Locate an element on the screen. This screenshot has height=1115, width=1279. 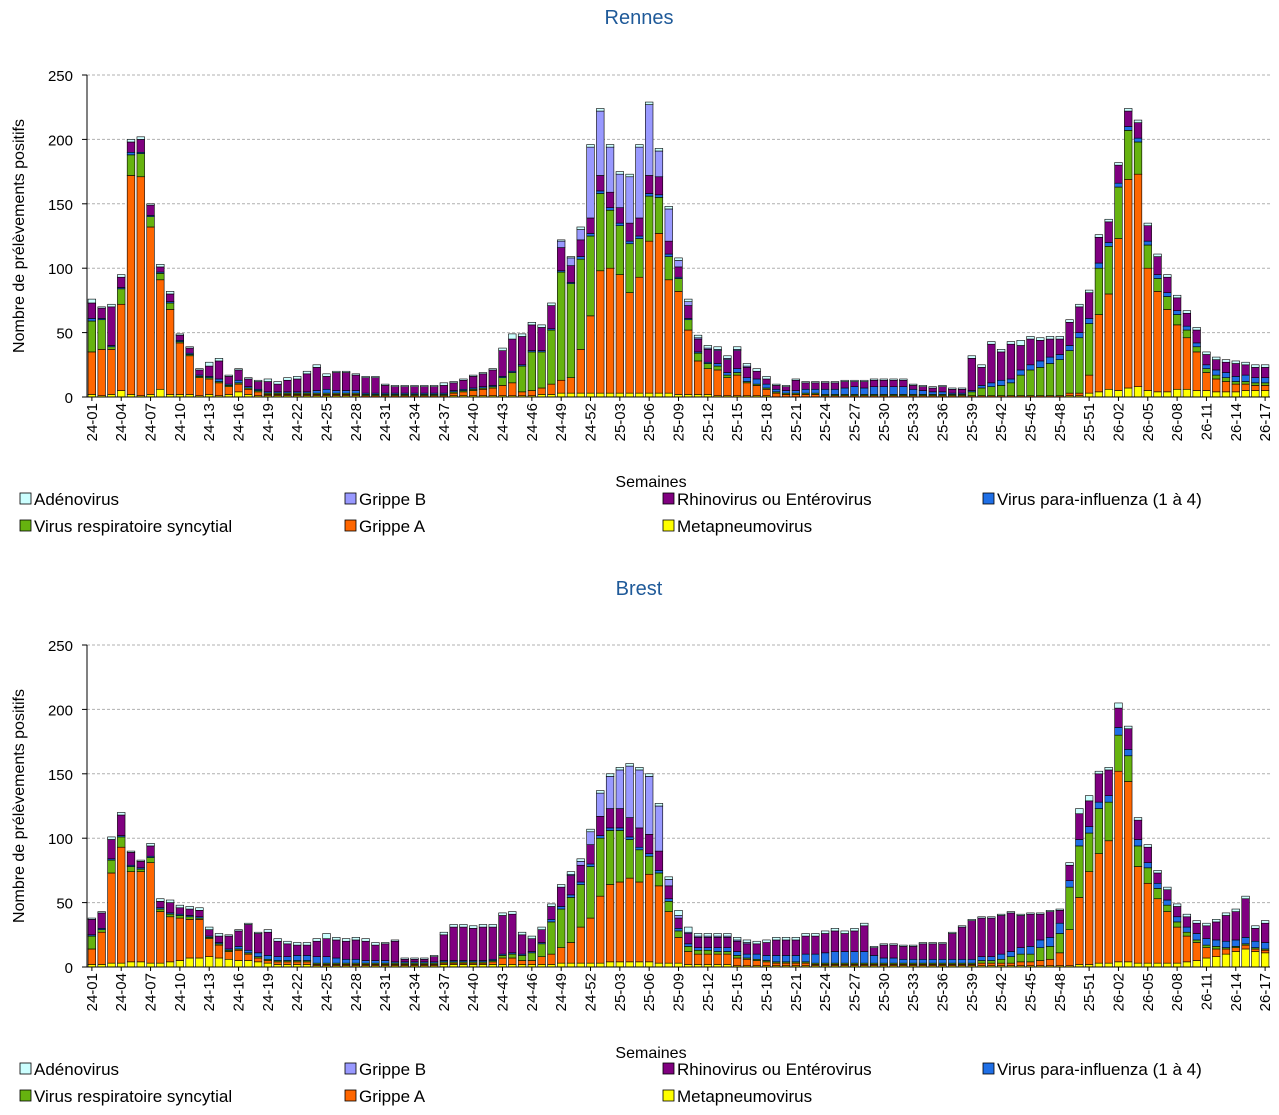
x-tick-label: 25-27 is located at coordinates (854, 992).